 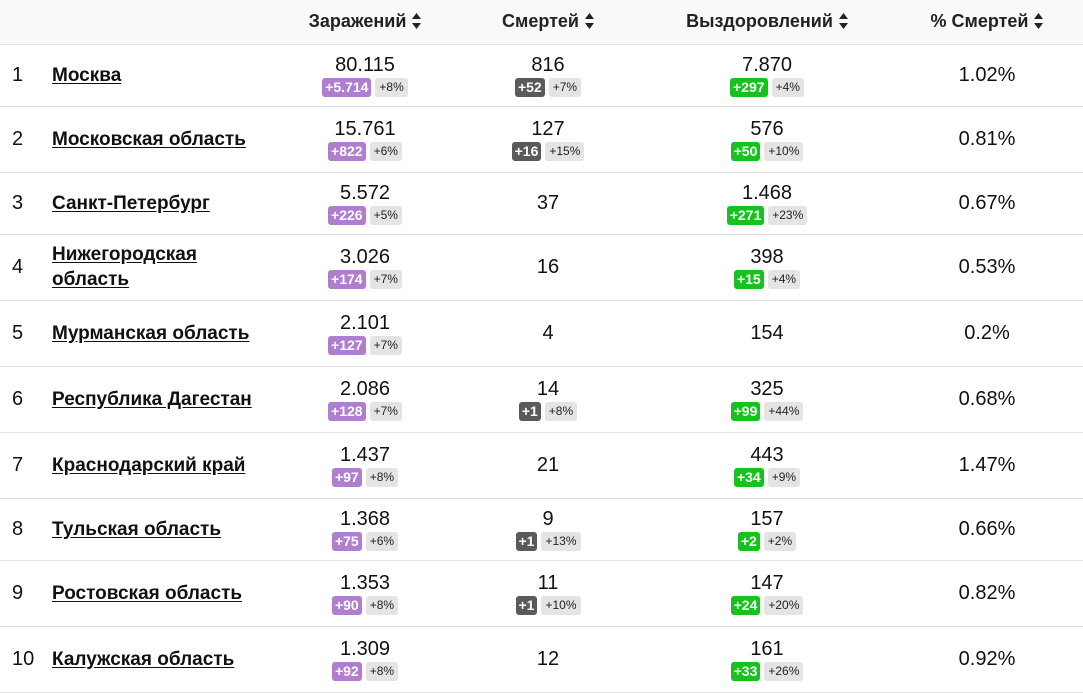 I want to click on infections-value: 1.437, so click(x=365, y=454).